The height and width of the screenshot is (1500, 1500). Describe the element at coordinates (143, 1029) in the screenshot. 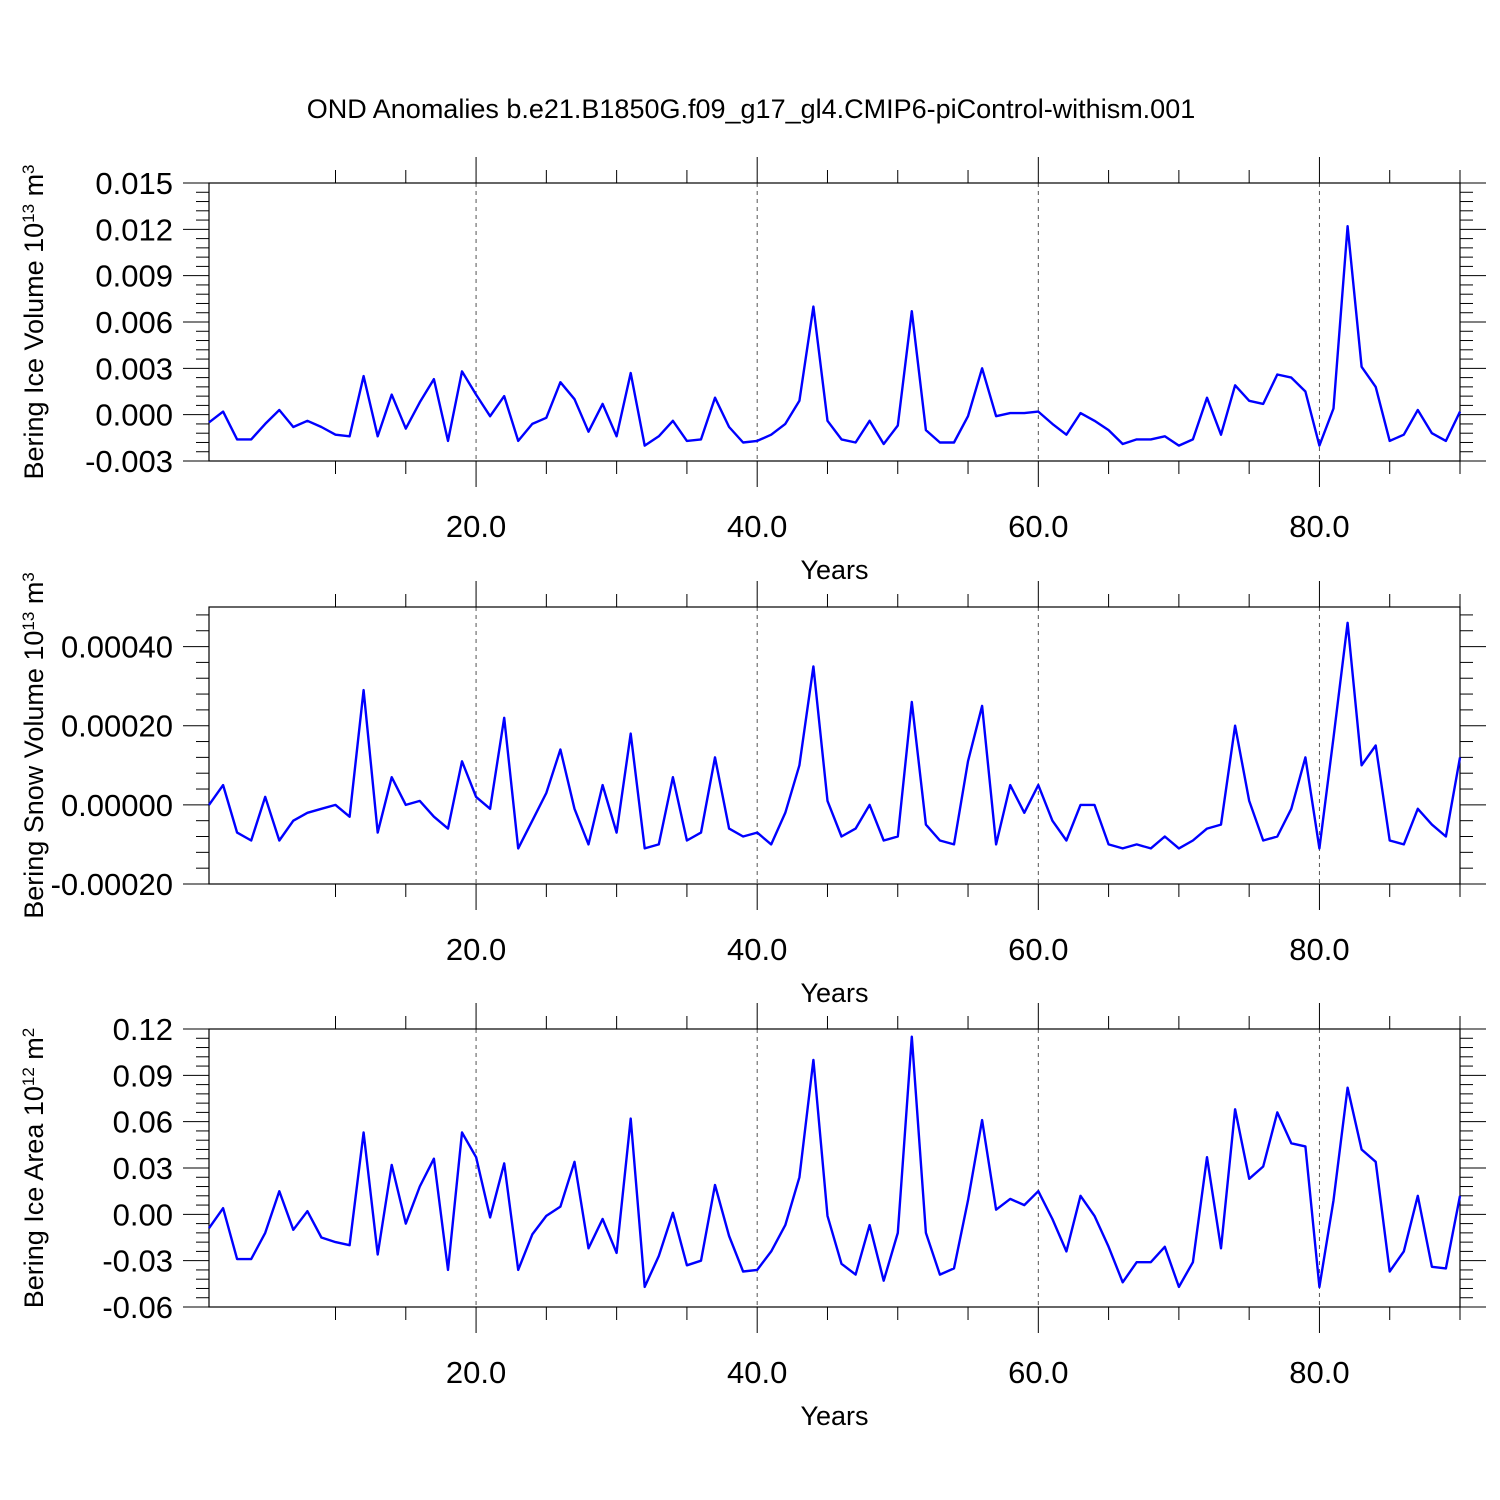

I see `y-tick-label: 0.12` at that location.